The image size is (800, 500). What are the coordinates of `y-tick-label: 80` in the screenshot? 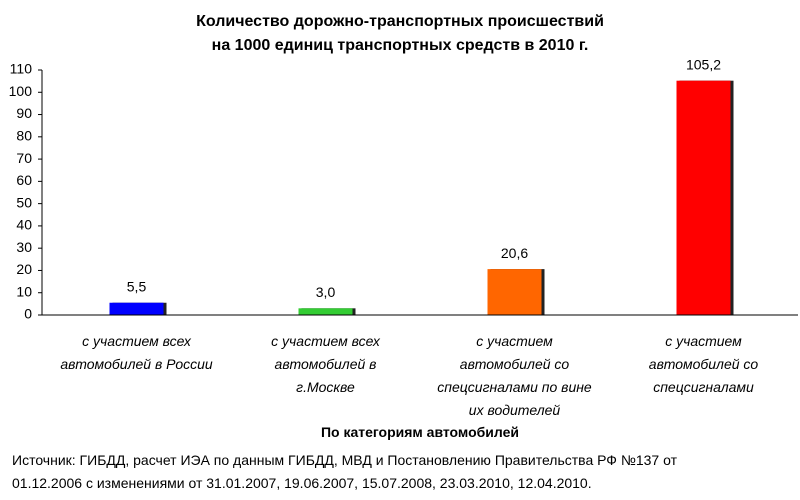 It's located at (24, 136).